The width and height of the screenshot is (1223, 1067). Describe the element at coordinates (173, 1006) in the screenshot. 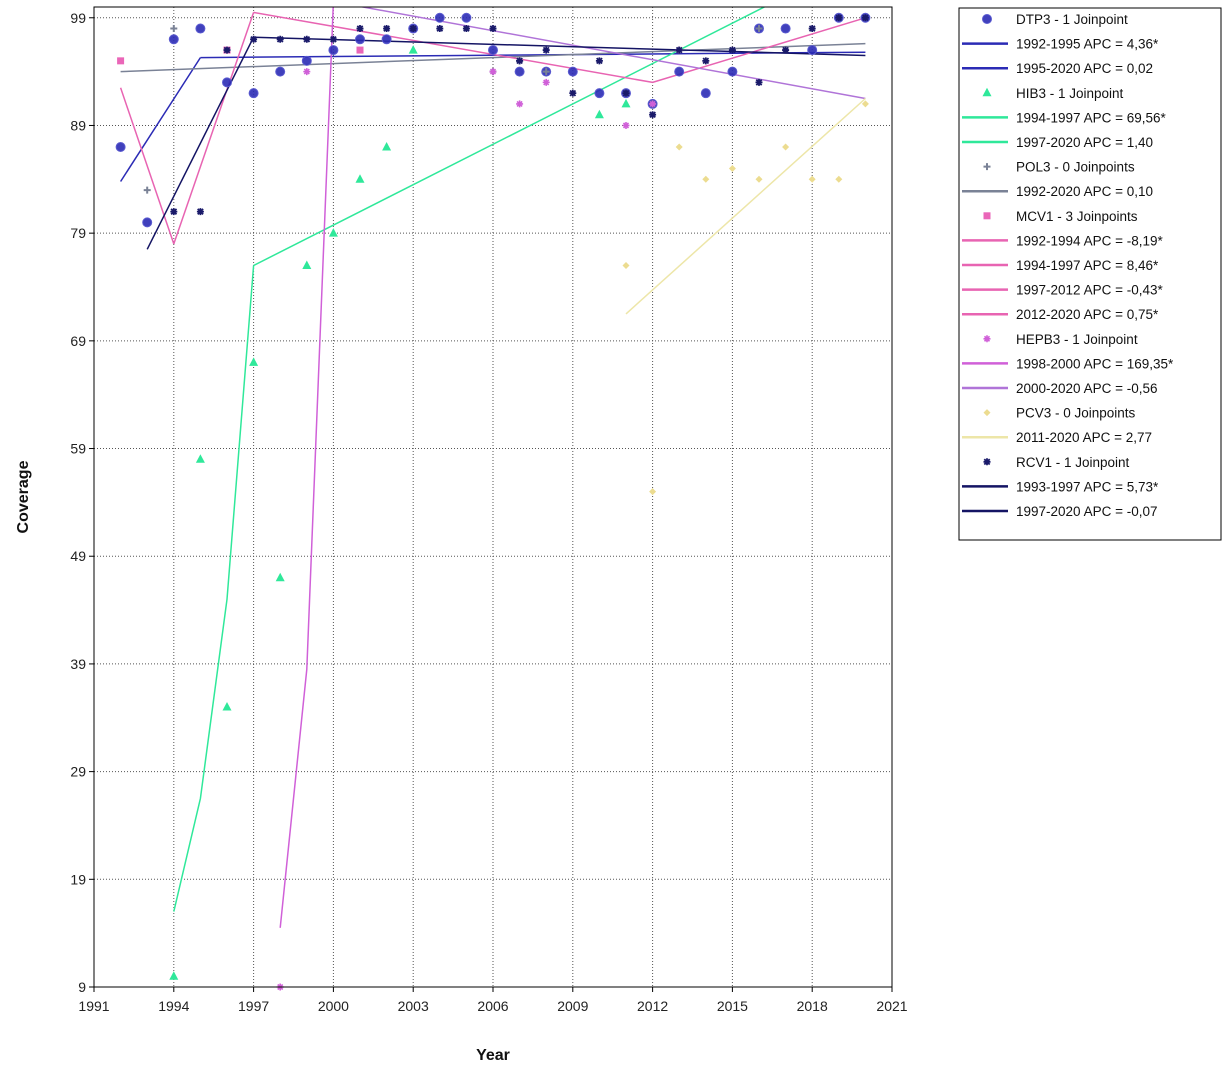

I see `x-tick-label: 1994` at that location.